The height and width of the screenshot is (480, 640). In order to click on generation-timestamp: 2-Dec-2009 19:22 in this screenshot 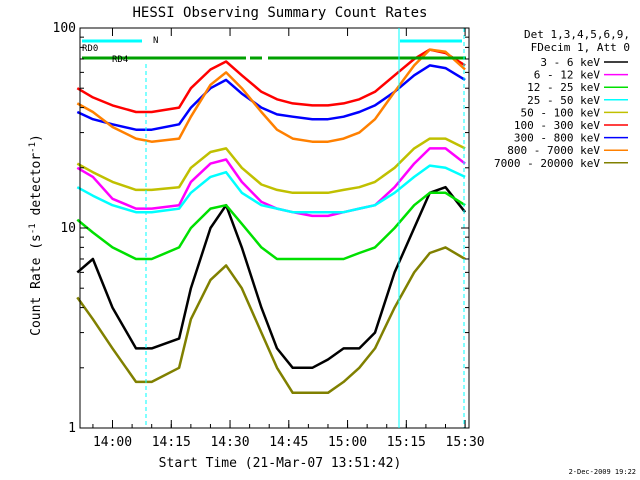, I will do `click(602, 472)`.